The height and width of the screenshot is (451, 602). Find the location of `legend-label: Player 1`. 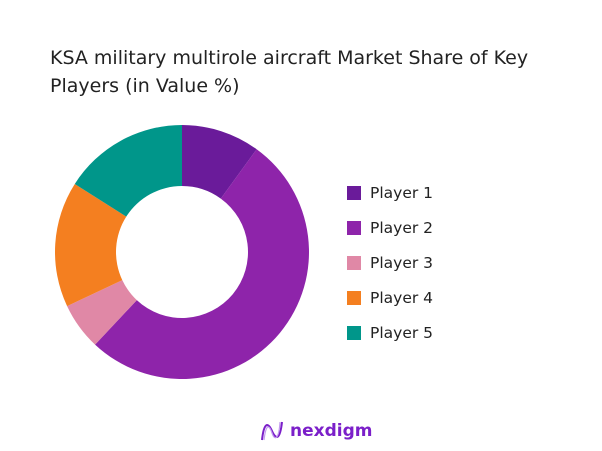

legend-label: Player 1 is located at coordinates (402, 192).